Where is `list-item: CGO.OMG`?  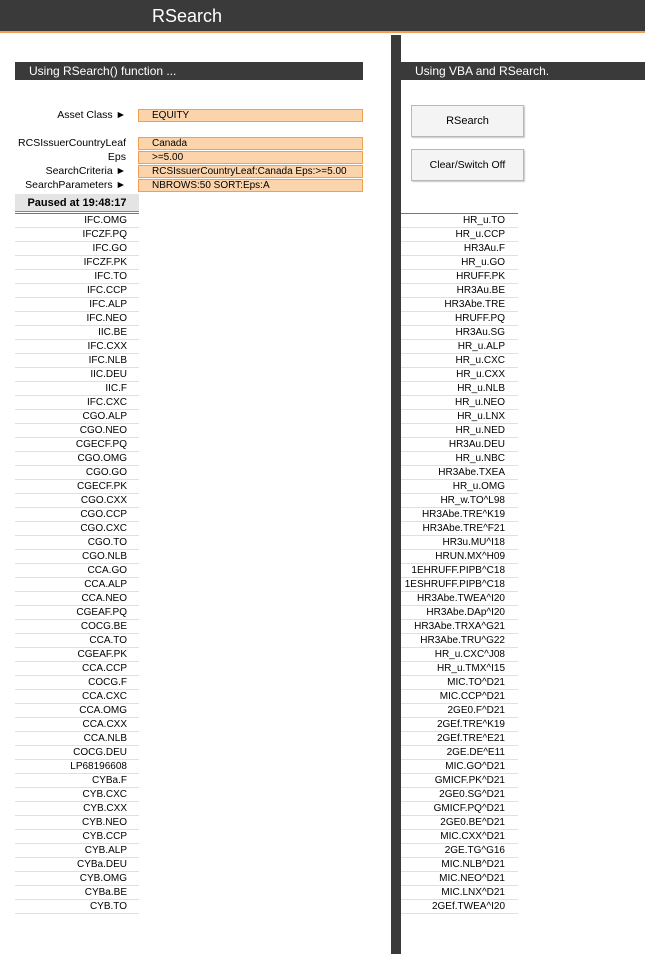
list-item: CGO.OMG is located at coordinates (77, 459).